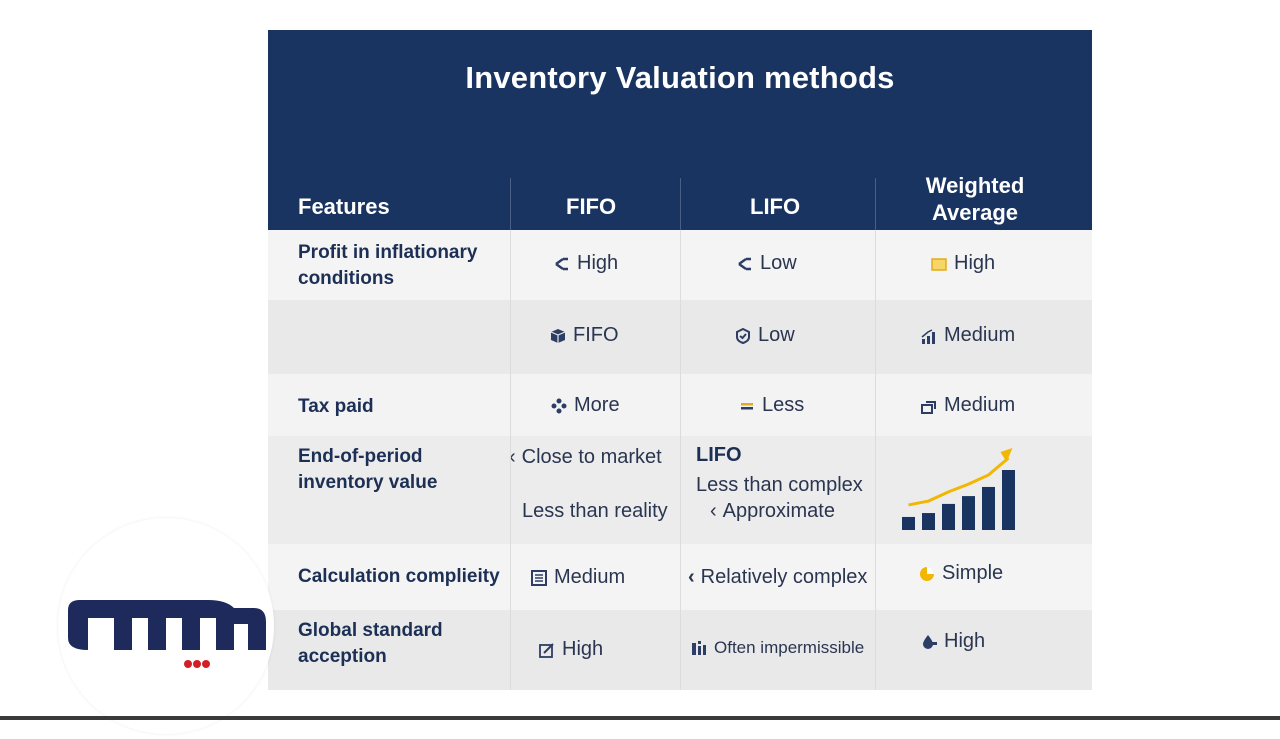 The image size is (1280, 739). What do you see at coordinates (591, 457) in the screenshot?
I see `cell-value: Close to market` at bounding box center [591, 457].